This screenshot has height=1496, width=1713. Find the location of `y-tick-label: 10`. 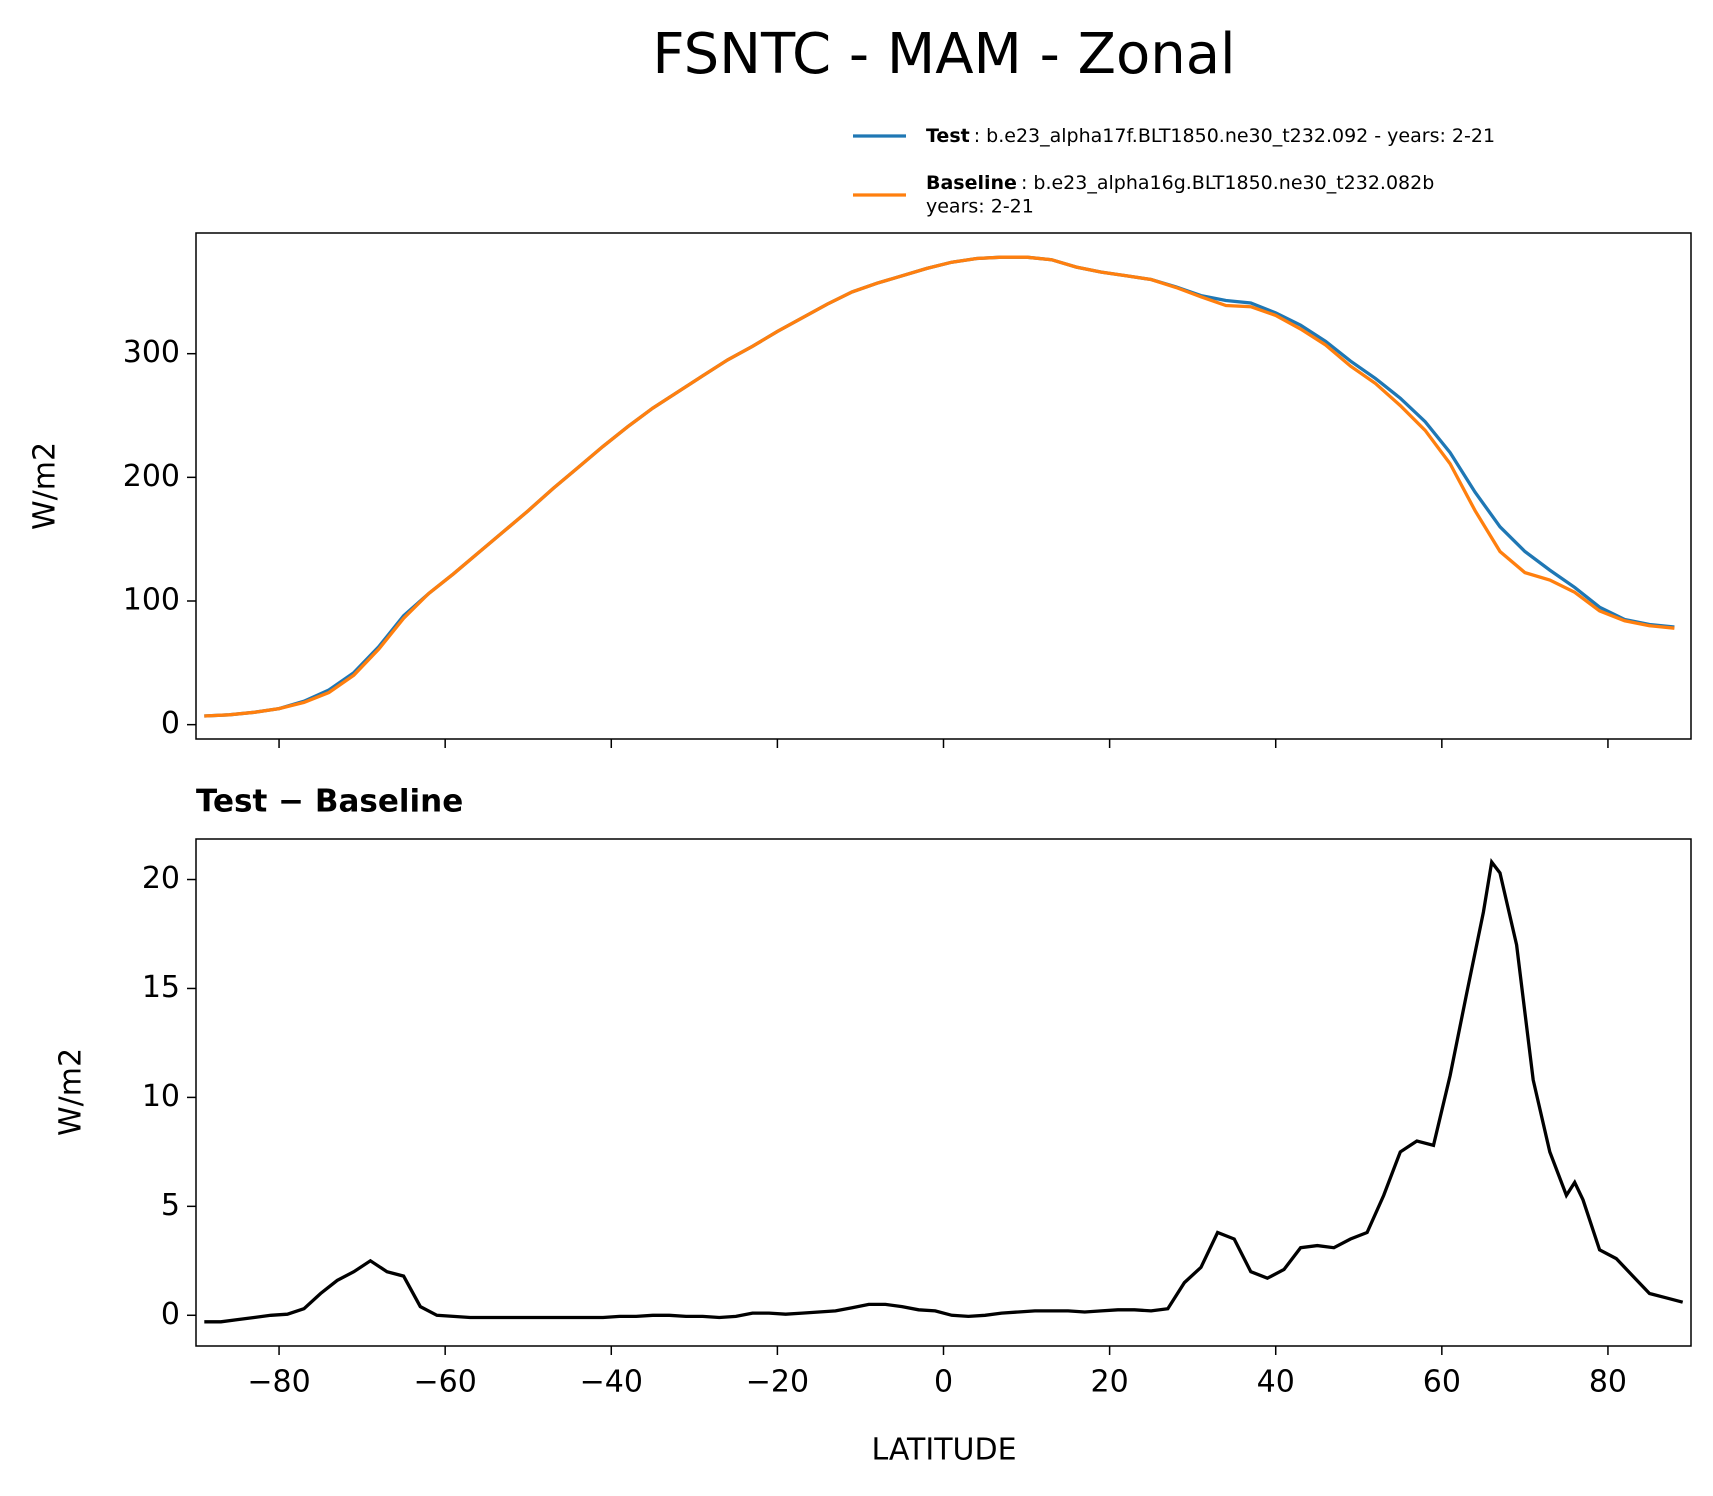

y-tick-label: 10 is located at coordinates (161, 1096).